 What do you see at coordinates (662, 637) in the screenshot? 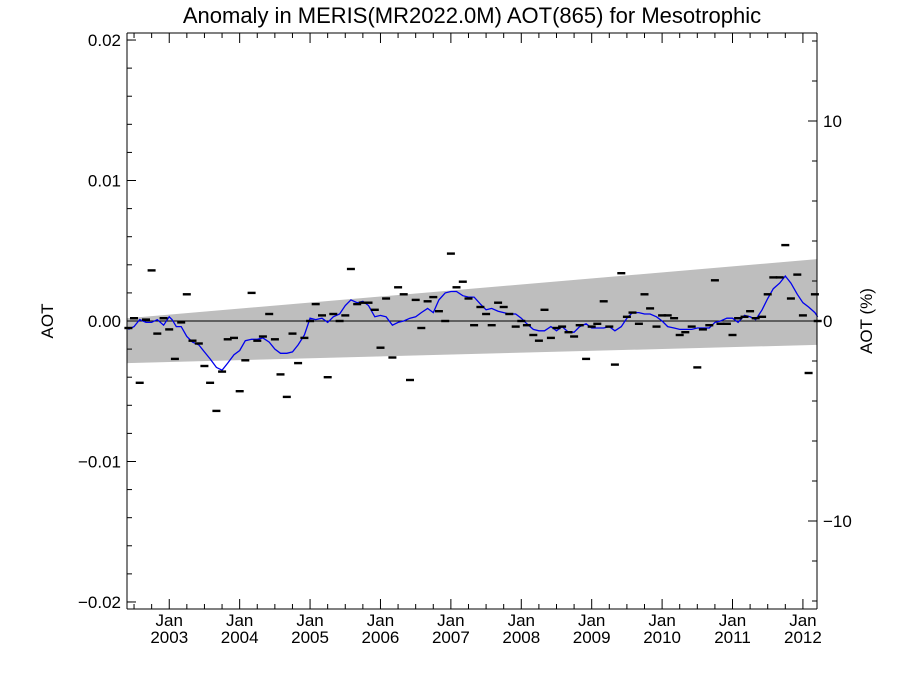
I see `x-tick-label-year: 2010` at bounding box center [662, 637].